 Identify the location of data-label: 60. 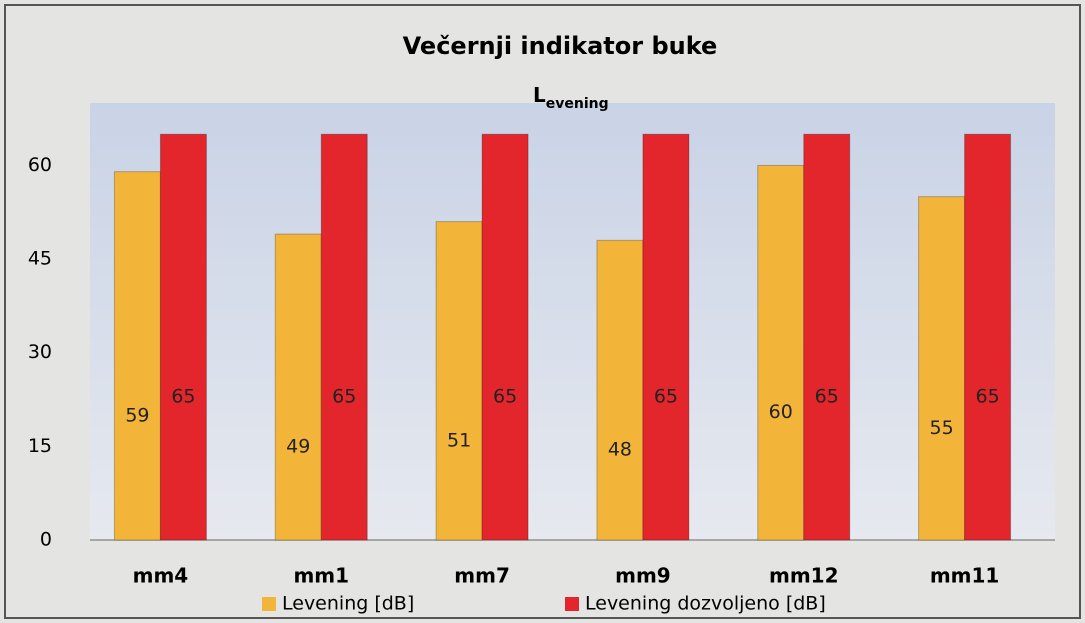
(781, 412).